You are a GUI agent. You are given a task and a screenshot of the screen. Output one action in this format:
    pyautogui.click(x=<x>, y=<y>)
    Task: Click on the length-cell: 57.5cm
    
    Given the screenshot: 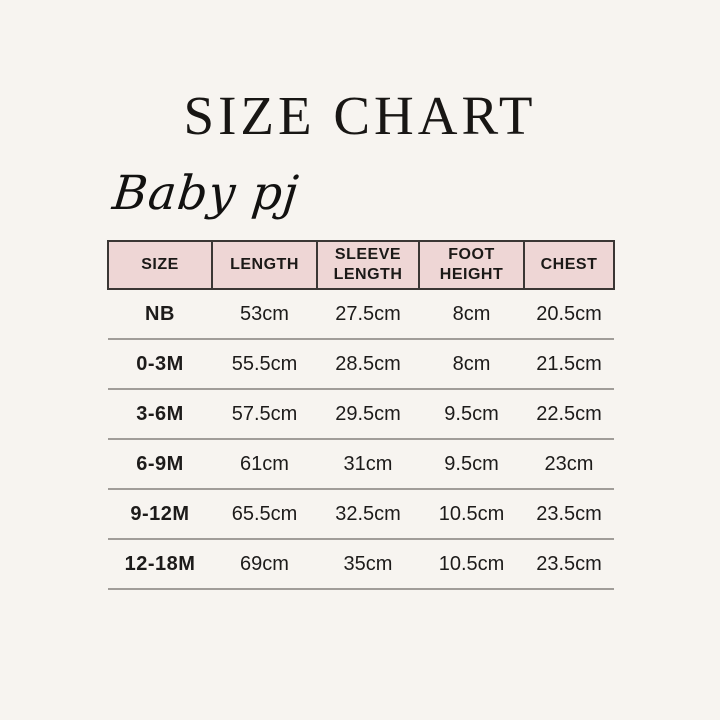 What is the action you would take?
    pyautogui.click(x=264, y=414)
    